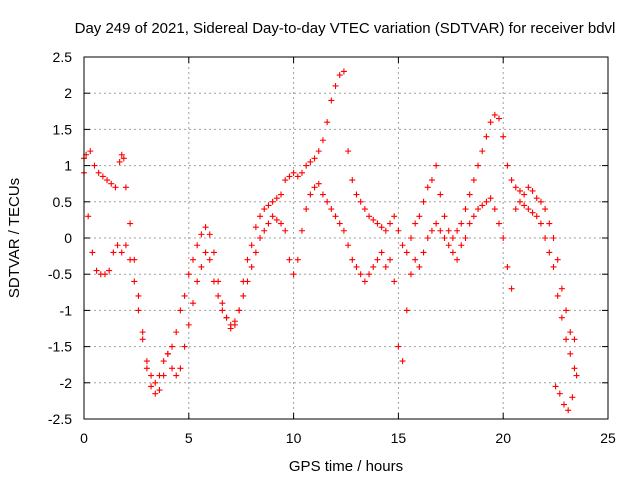 The image size is (640, 480). I want to click on y-tick-label: -0.5, so click(60, 274).